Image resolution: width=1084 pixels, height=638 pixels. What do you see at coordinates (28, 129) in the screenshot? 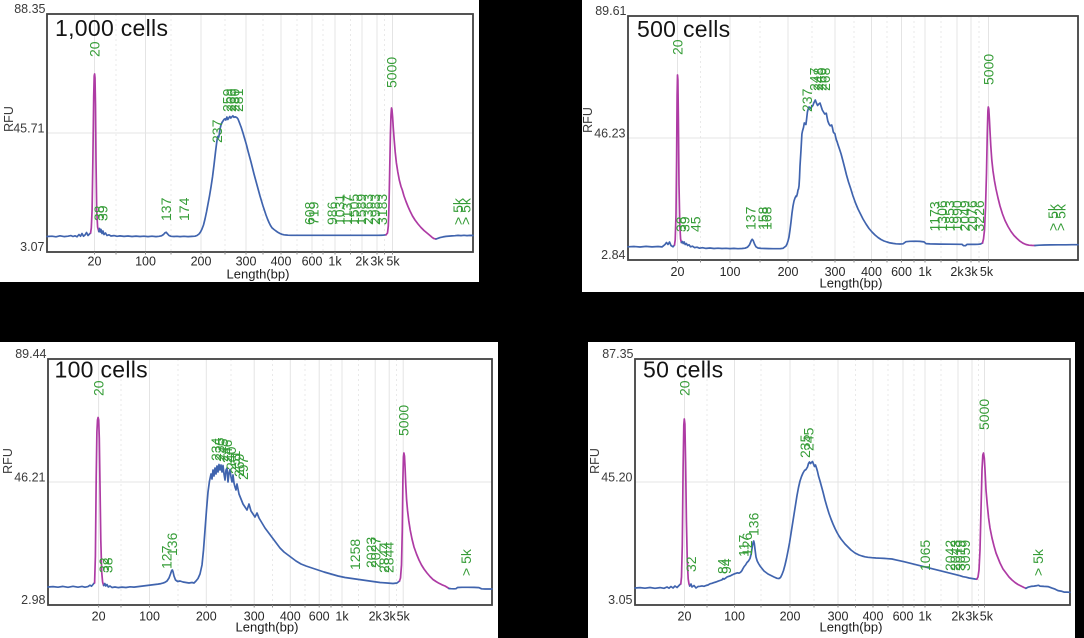
I see `svg-text: 45.71` at bounding box center [28, 129].